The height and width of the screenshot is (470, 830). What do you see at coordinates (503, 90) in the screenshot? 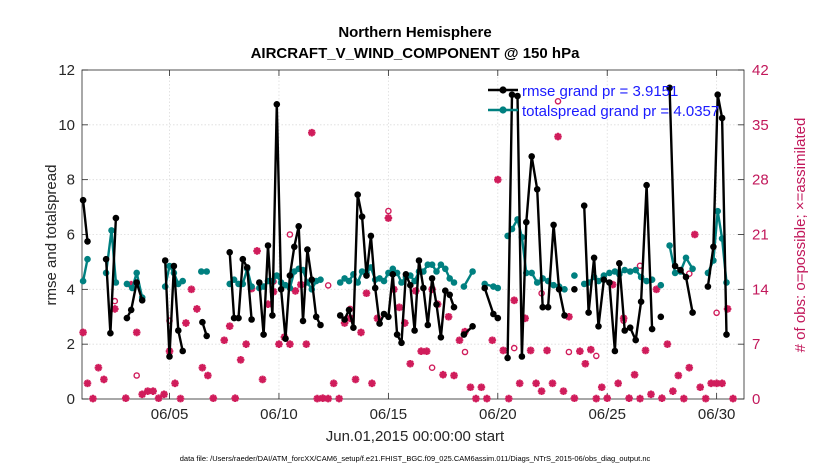
I see `legend-marker-rmse` at bounding box center [503, 90].